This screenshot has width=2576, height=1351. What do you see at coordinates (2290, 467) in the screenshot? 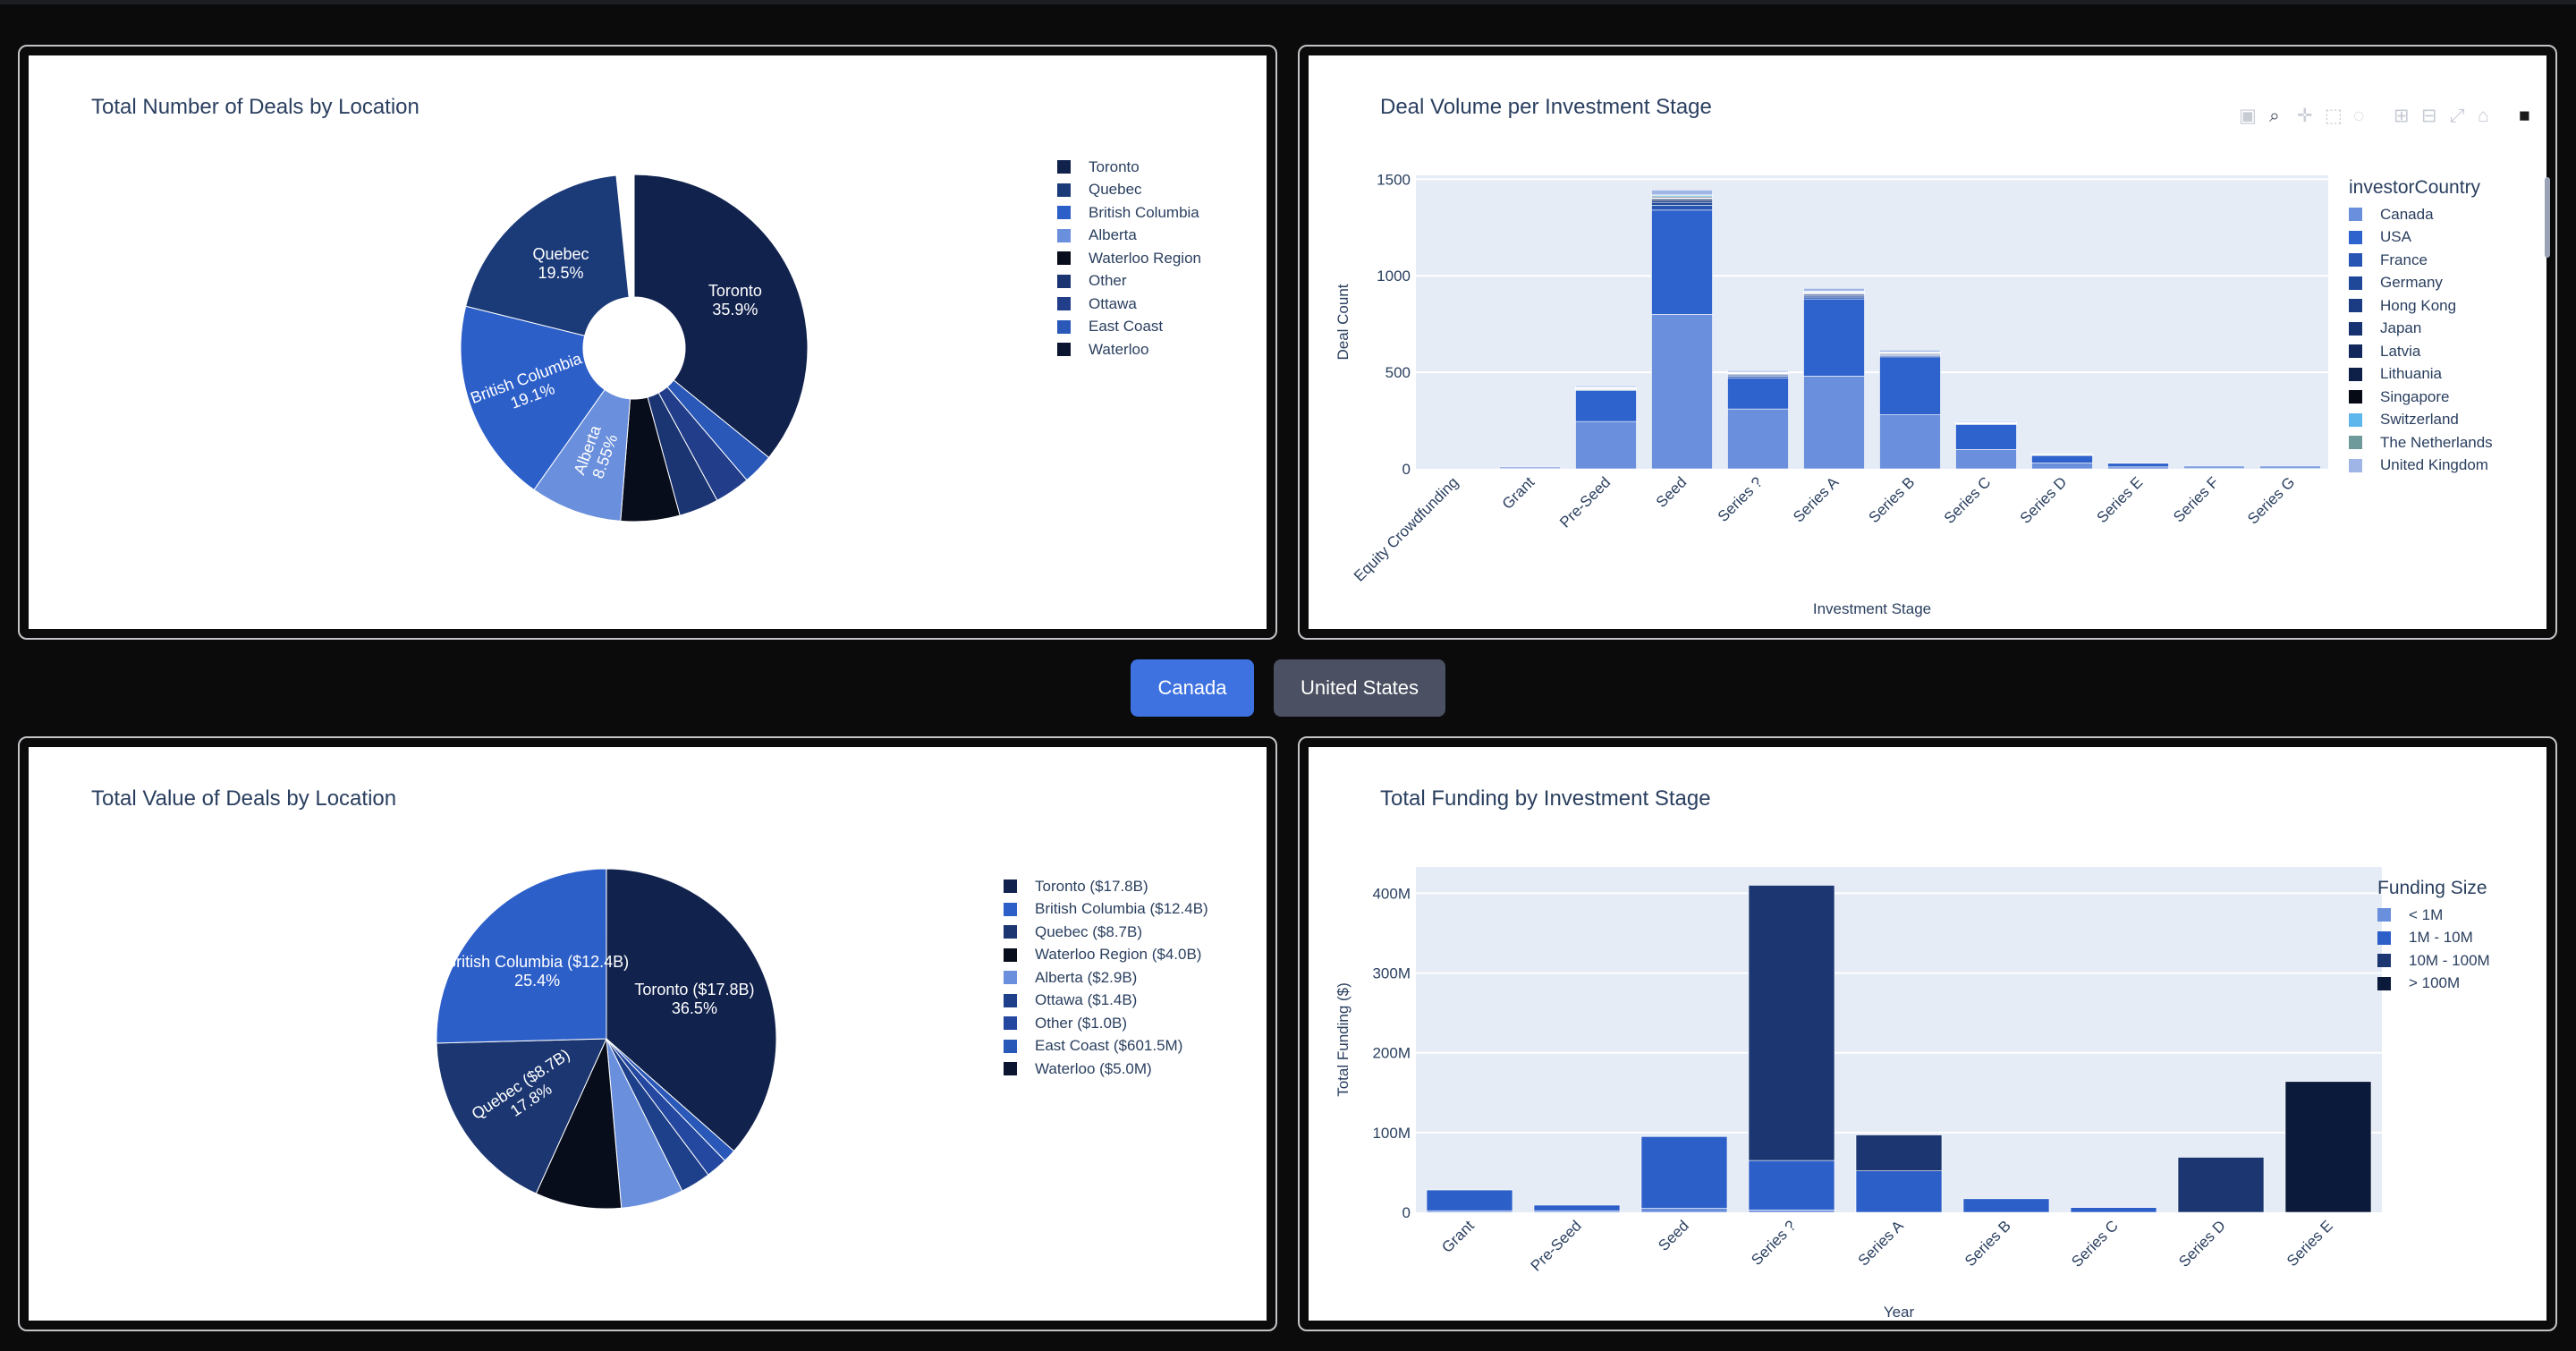
I see `bar-series-g-usa` at bounding box center [2290, 467].